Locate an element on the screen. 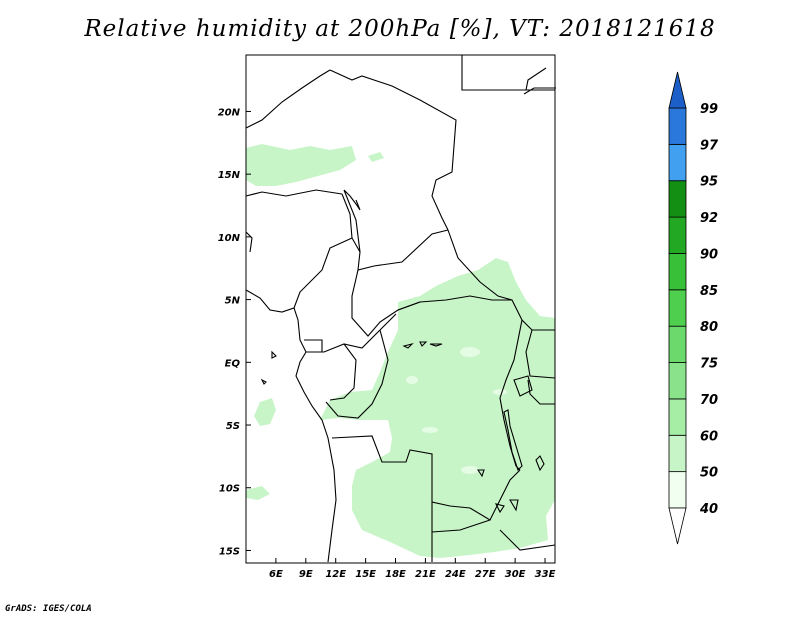 The height and width of the screenshot is (618, 800). humidity-region-central-africa is located at coordinates (437, 408).